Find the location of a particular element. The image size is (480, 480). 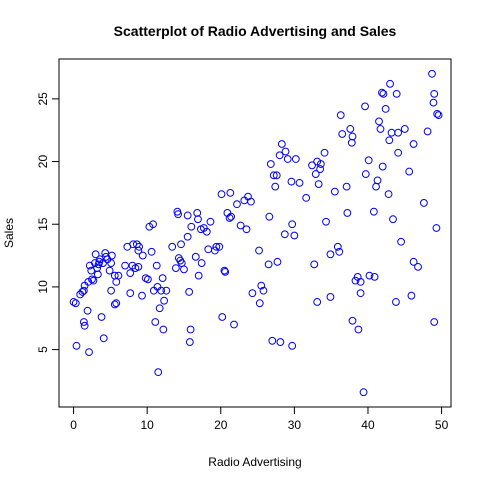

x-axis: 0 10 20 30 40 50 is located at coordinates (259, 419).